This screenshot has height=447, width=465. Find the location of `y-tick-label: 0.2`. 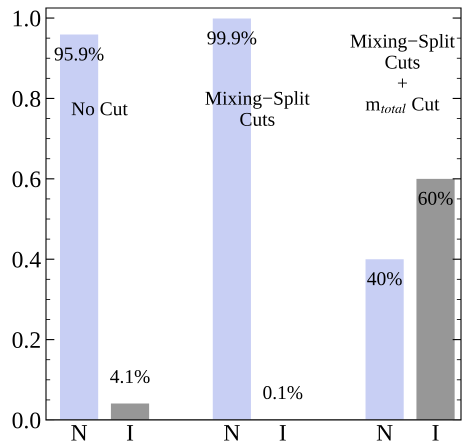

y-tick-label: 0.2 is located at coordinates (26, 340).